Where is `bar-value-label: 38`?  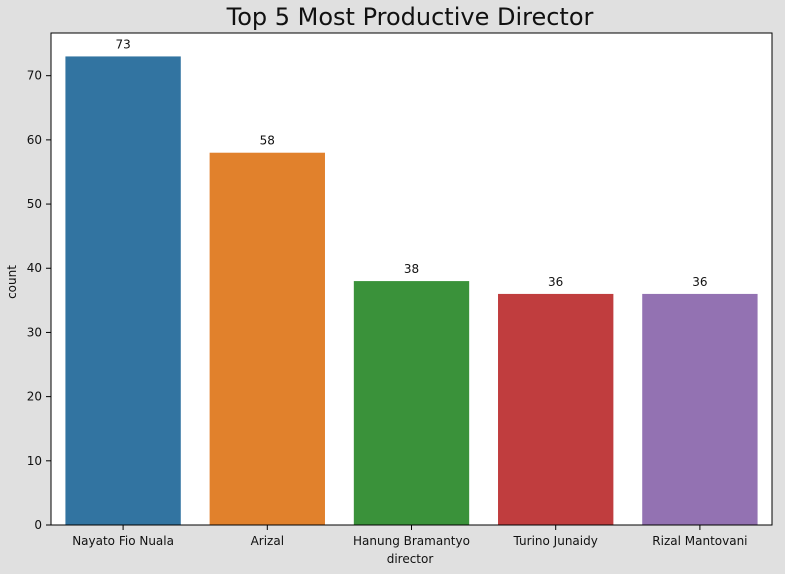
bar-value-label: 38 is located at coordinates (411, 269).